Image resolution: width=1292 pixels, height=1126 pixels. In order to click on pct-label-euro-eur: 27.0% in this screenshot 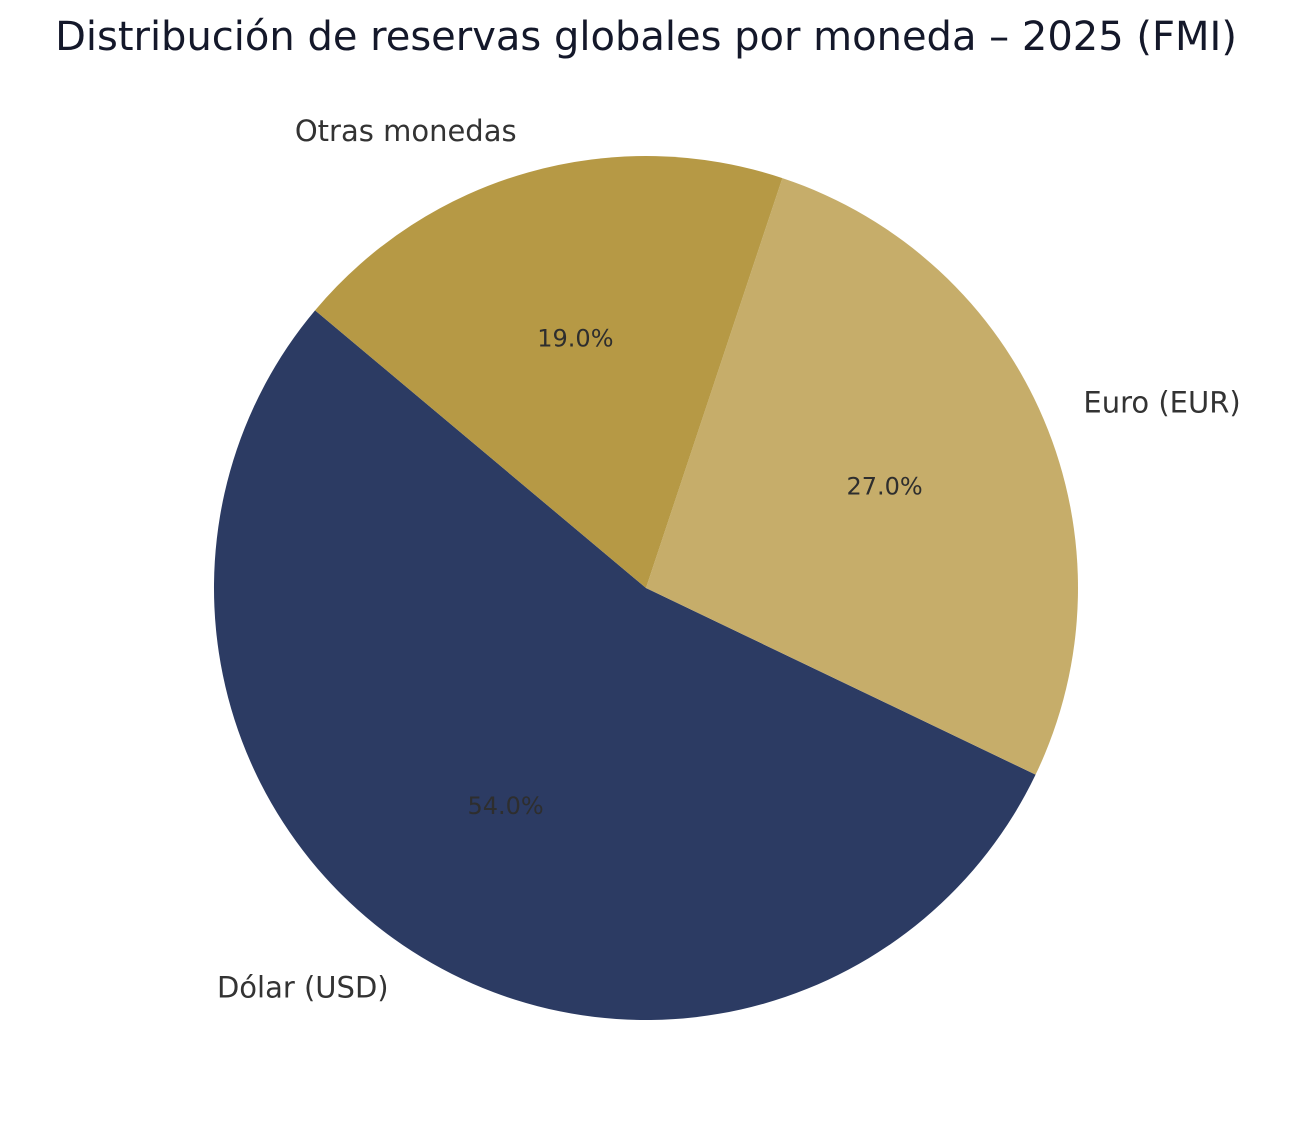, I will do `click(884, 487)`.